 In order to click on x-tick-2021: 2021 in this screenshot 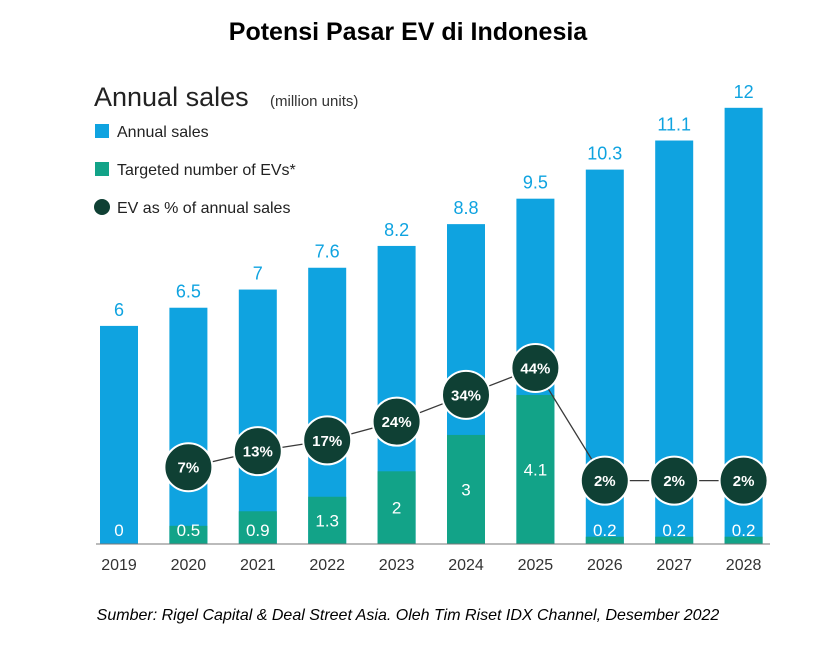, I will do `click(258, 565)`.